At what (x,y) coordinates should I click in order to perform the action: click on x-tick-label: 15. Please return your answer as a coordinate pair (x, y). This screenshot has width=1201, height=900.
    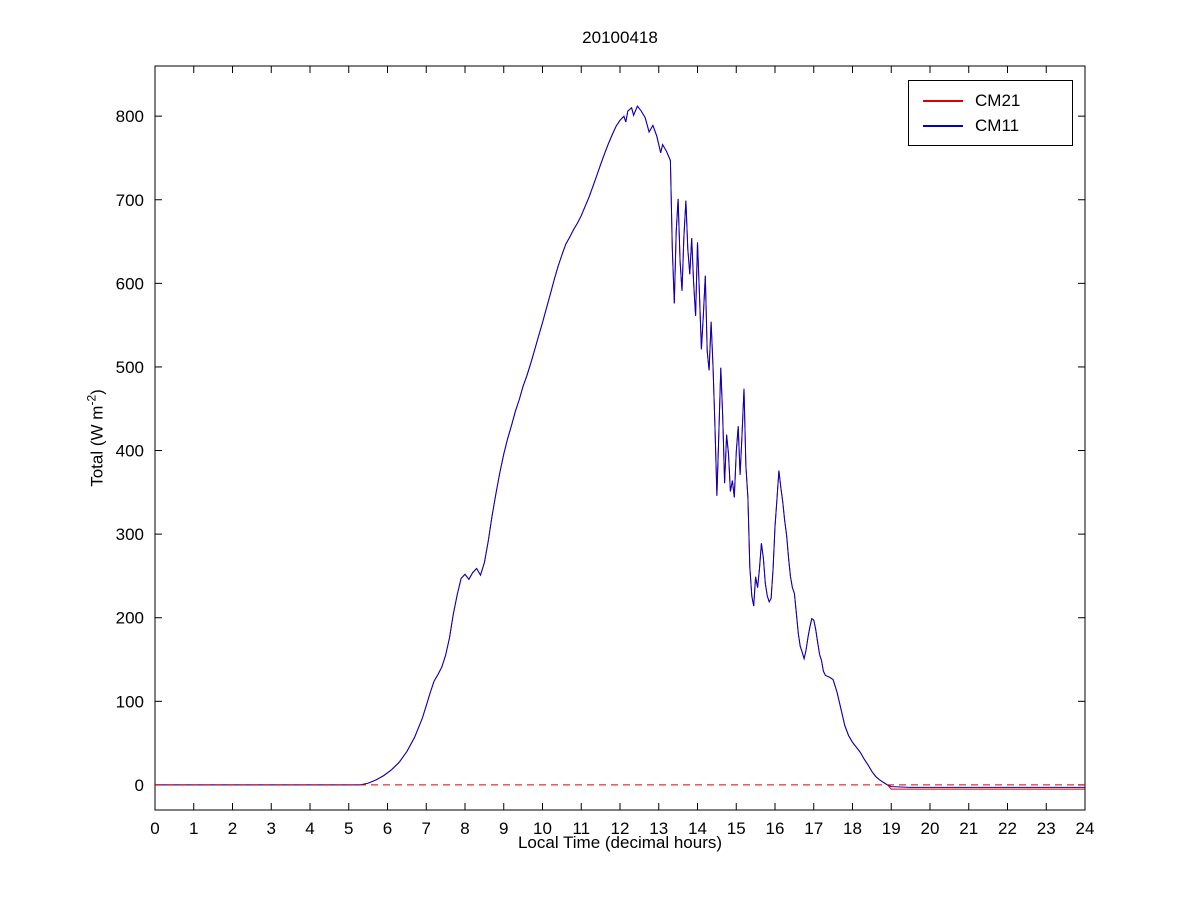
    Looking at the image, I should click on (736, 828).